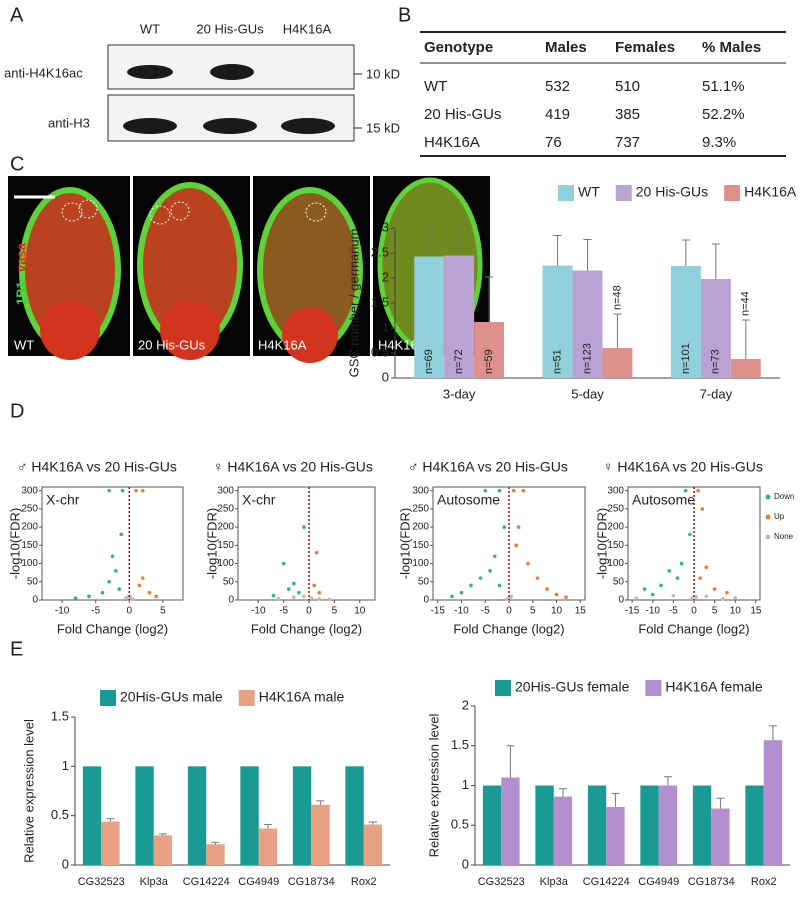 Image resolution: width=800 pixels, height=904 pixels. What do you see at coordinates (731, 47) in the screenshot?
I see `table-header: % Males` at bounding box center [731, 47].